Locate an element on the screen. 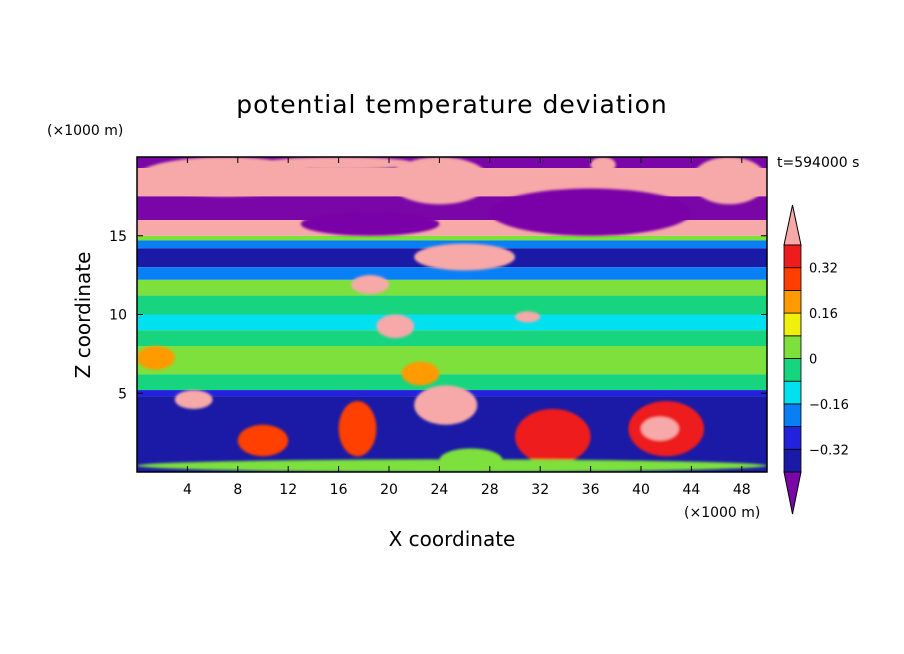 Image resolution: width=904 pixels, height=654 pixels. colorbar-label: 0.32 is located at coordinates (823, 269).